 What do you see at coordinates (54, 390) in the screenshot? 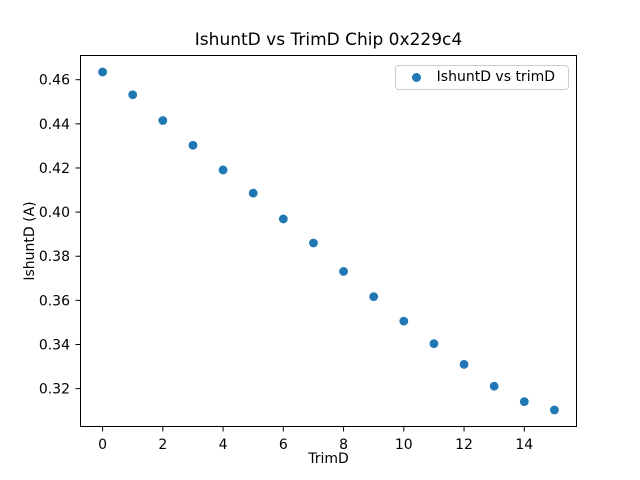
I see `y-tick-label: 0.32` at bounding box center [54, 390].